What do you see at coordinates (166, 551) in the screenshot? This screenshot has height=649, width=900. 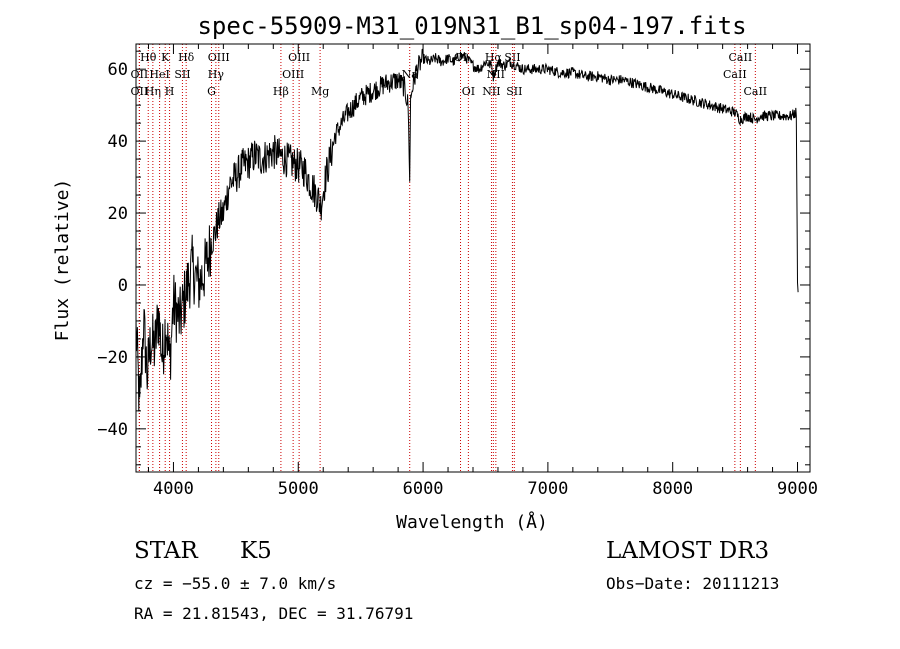 I see `object-class: STAR` at bounding box center [166, 551].